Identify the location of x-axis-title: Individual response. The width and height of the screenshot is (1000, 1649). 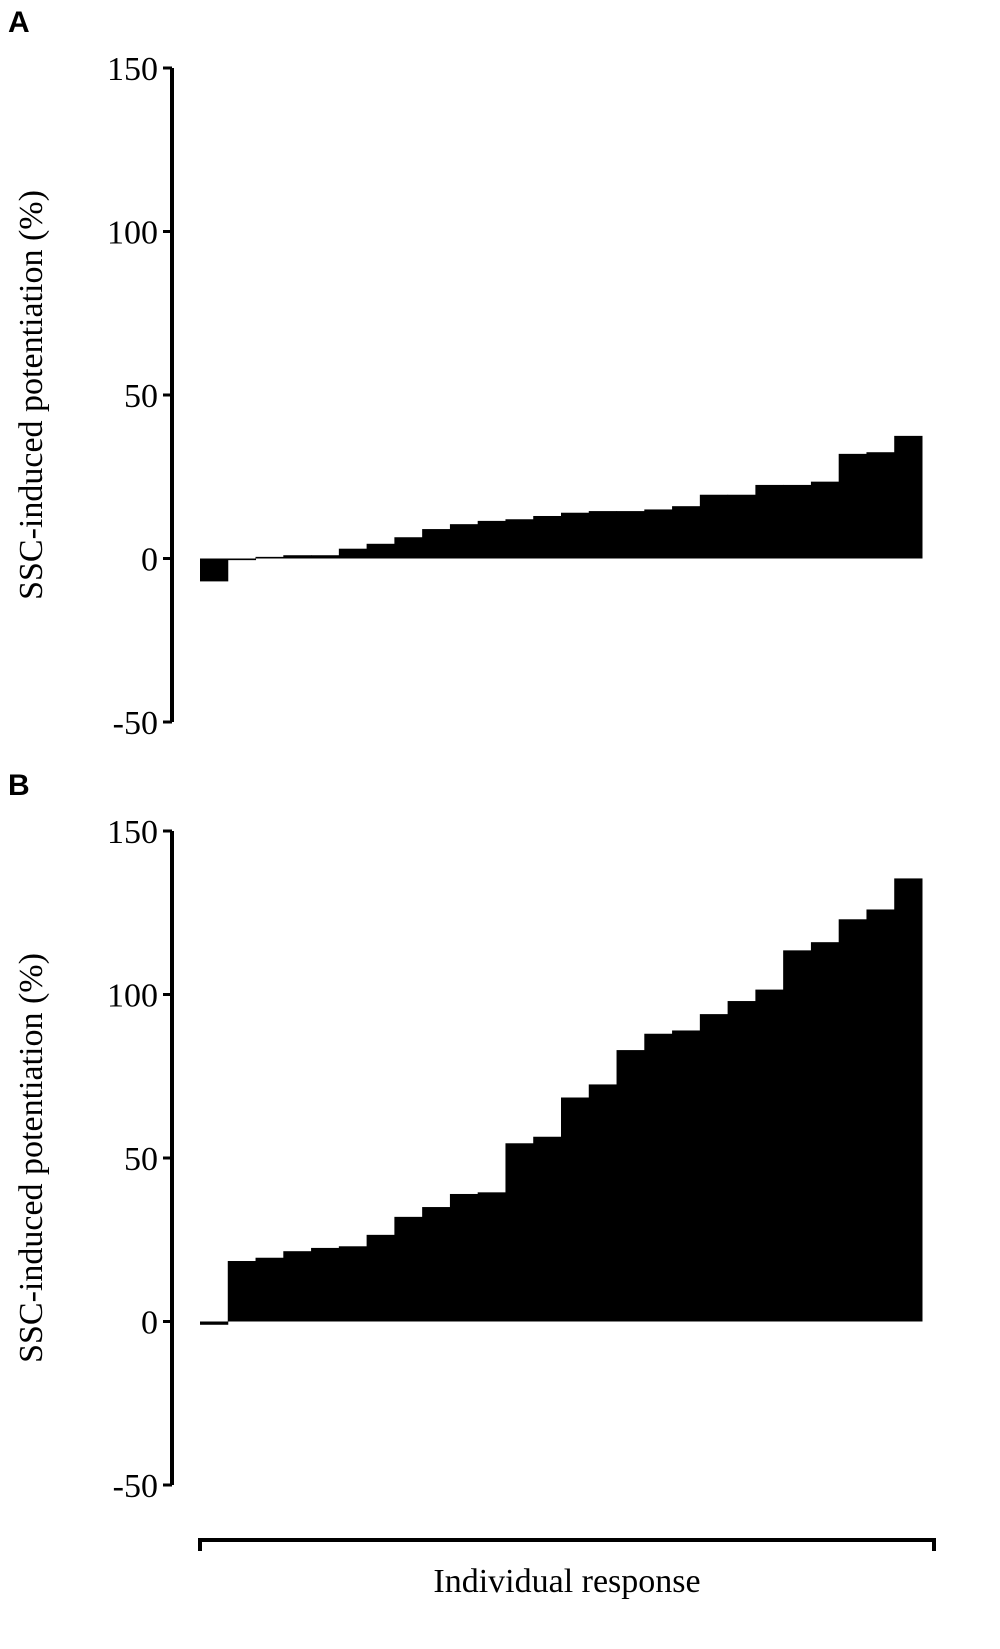
(566, 1581).